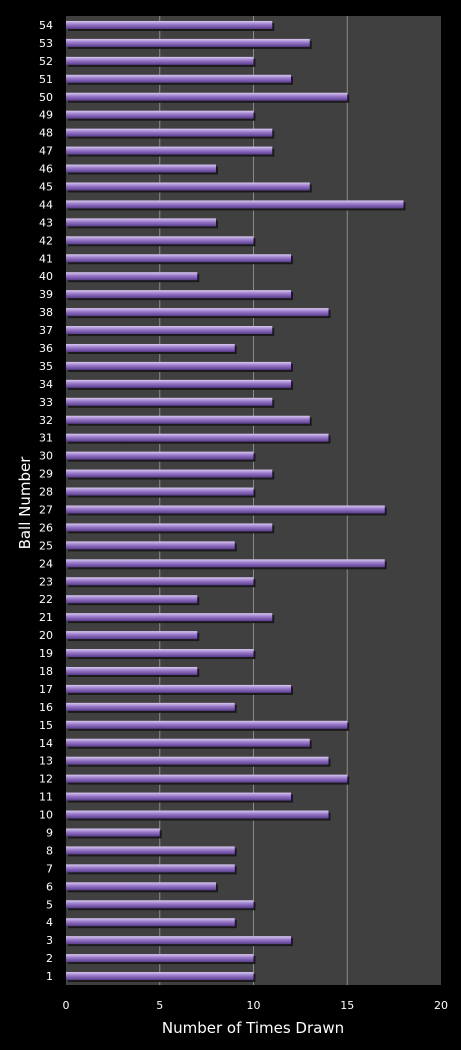 Image resolution: width=461 pixels, height=1050 pixels. Describe the element at coordinates (46, 384) in the screenshot. I see `y-tick-label: 34` at that location.